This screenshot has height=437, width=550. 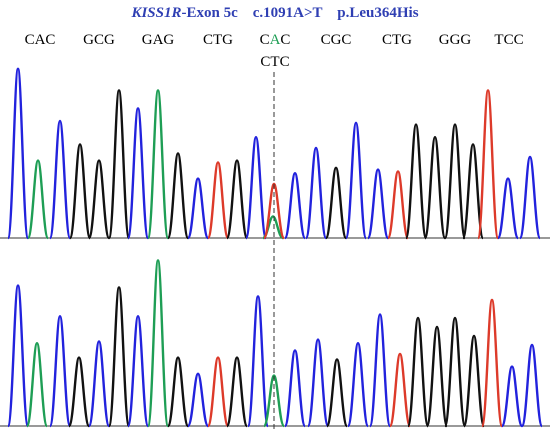 What do you see at coordinates (99, 40) in the screenshot?
I see `codon-label-2: GCG` at bounding box center [99, 40].